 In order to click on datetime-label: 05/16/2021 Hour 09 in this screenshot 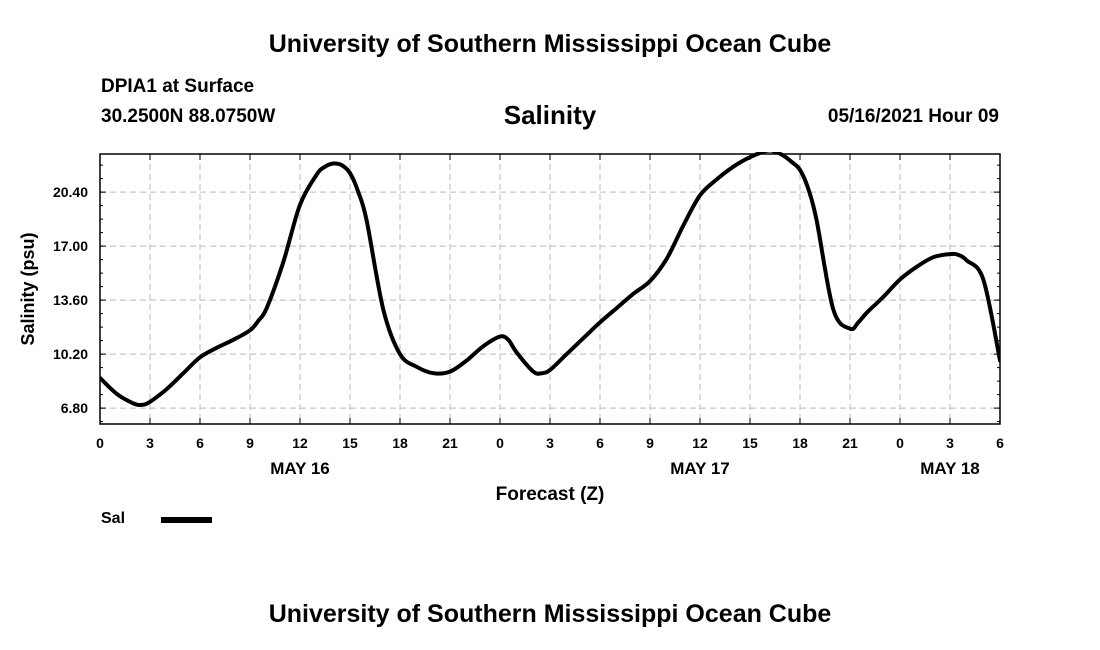, I will do `click(913, 116)`.